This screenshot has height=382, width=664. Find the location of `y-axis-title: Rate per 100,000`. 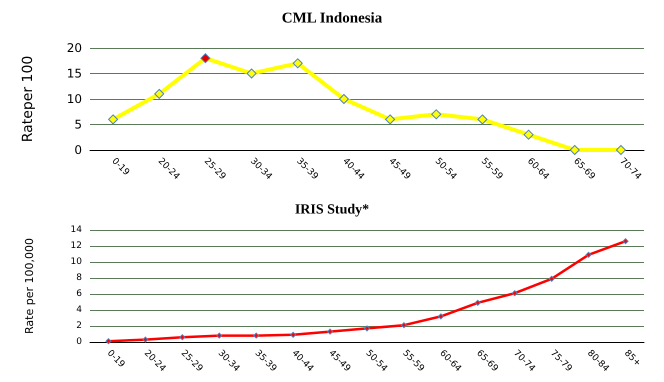

y-axis-title: Rate per 100,000 is located at coordinates (29, 286).